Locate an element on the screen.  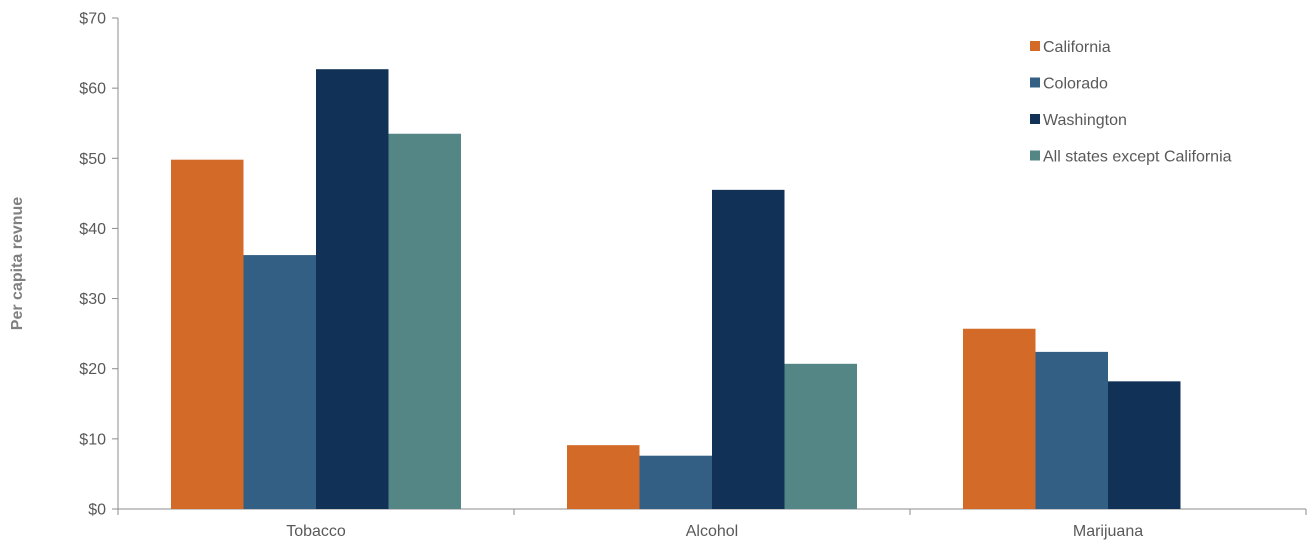
y-tick-label: $50 is located at coordinates (92, 159).